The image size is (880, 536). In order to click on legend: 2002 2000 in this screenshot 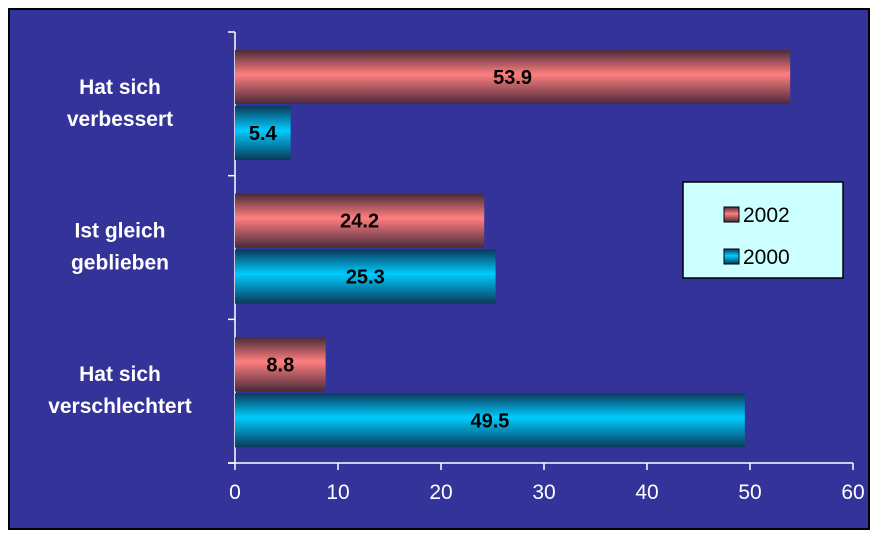, I will do `click(763, 230)`.